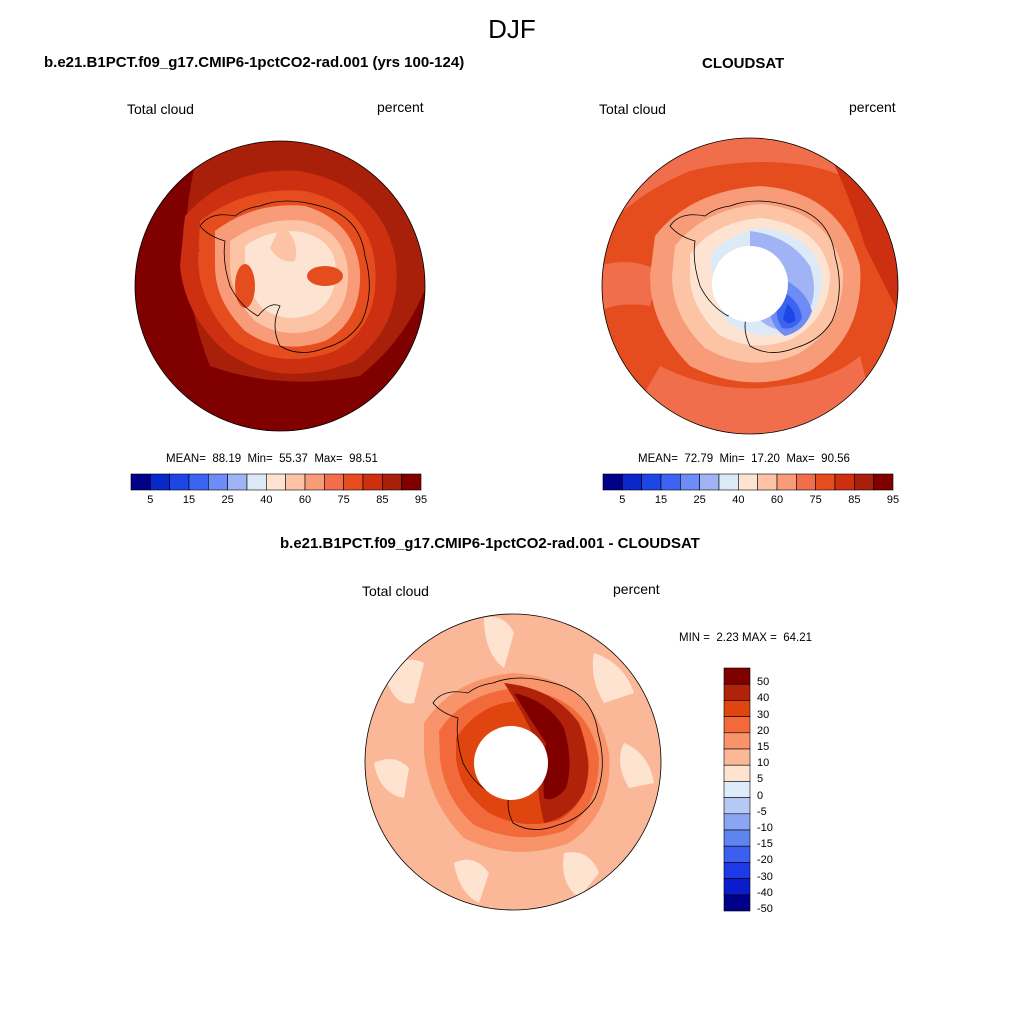 Image resolution: width=1024 pixels, height=1024 pixels. Describe the element at coordinates (765, 844) in the screenshot. I see `diff-colorbar-tick-label: -15` at that location.